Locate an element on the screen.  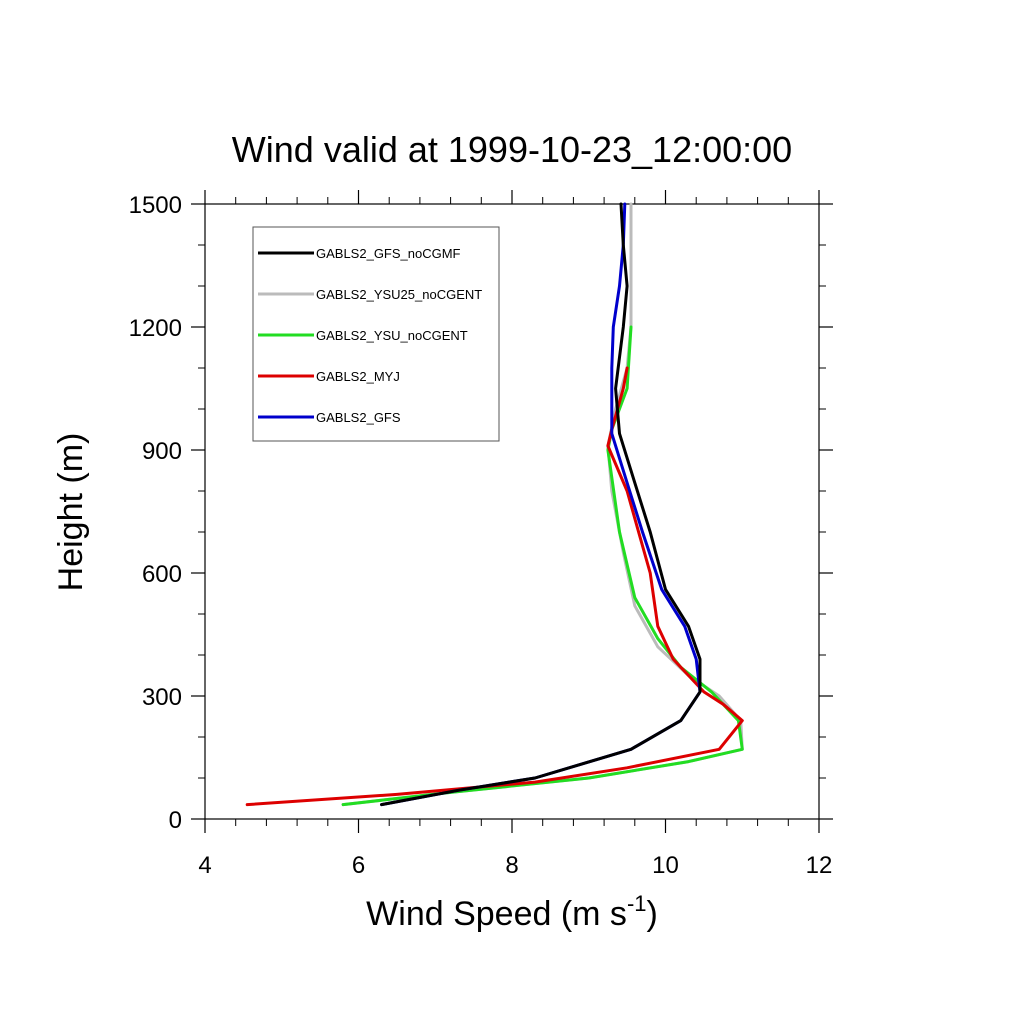
y-tick-label: 300 is located at coordinates (162, 697).